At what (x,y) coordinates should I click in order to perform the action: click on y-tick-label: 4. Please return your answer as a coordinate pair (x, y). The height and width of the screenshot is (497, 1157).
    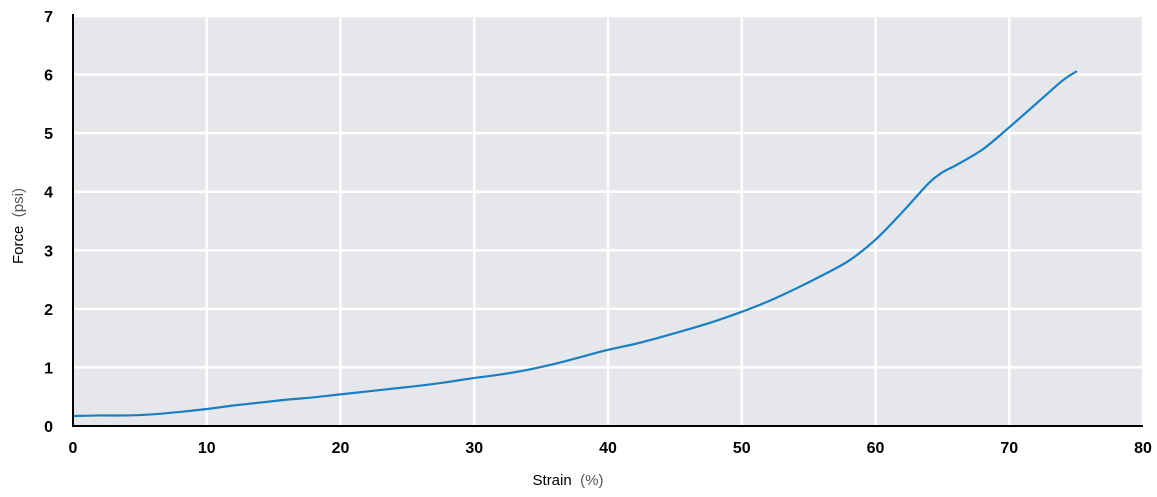
    Looking at the image, I should click on (48, 193).